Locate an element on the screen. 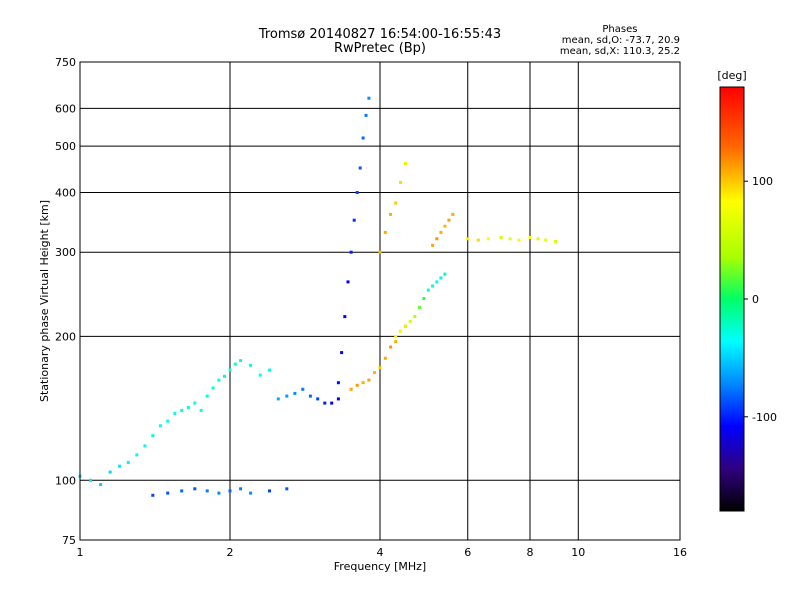  colorbar-tick-label: 100 is located at coordinates (762, 181).